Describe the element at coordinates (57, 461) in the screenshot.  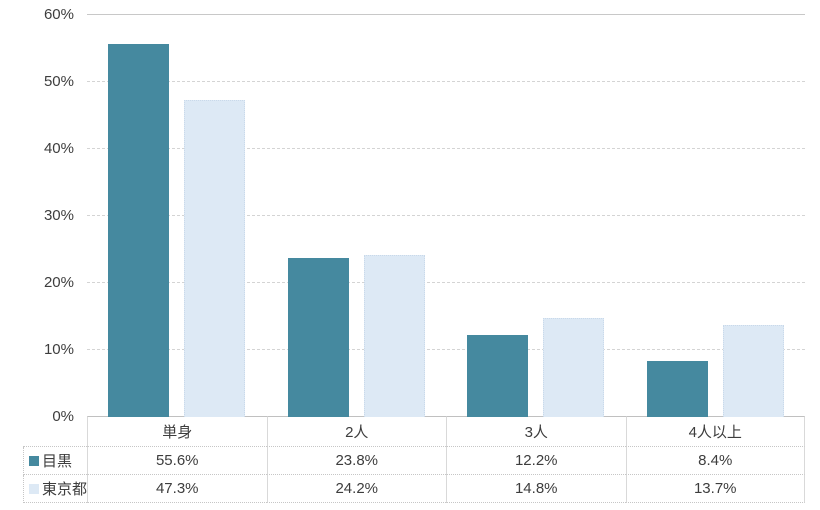
I see `legend-label: 目黒` at that location.